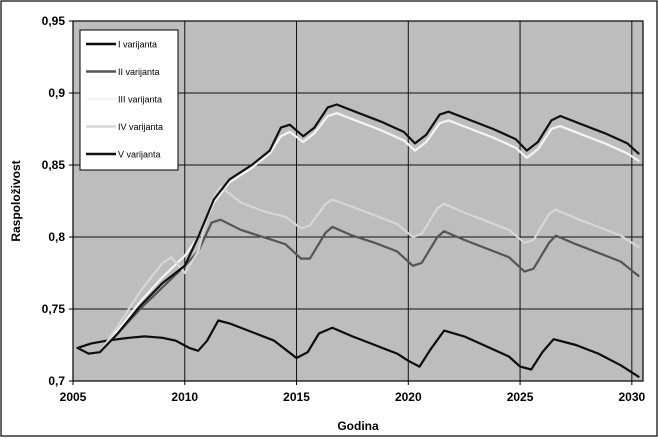  I want to click on legend-label-4: IV varijanta, so click(140, 127).